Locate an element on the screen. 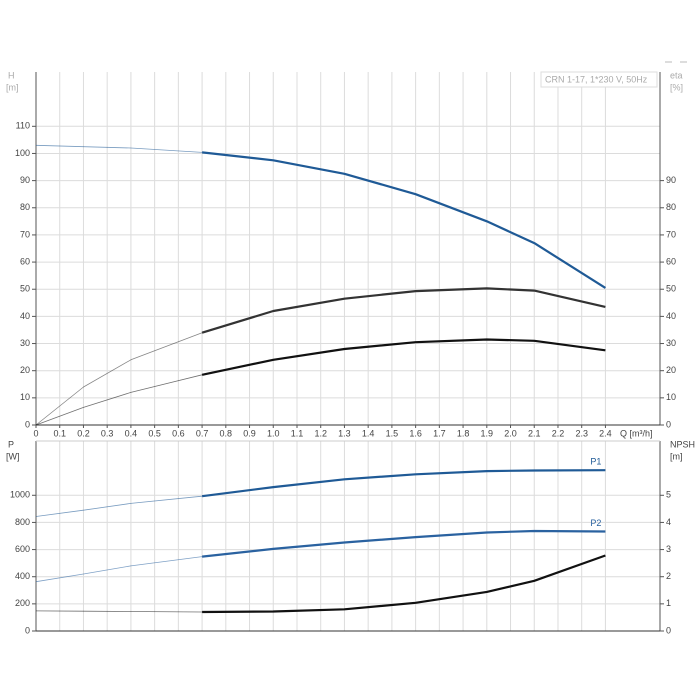 This screenshot has width=700, height=700. x-tick-label: 0.2 is located at coordinates (83, 433).